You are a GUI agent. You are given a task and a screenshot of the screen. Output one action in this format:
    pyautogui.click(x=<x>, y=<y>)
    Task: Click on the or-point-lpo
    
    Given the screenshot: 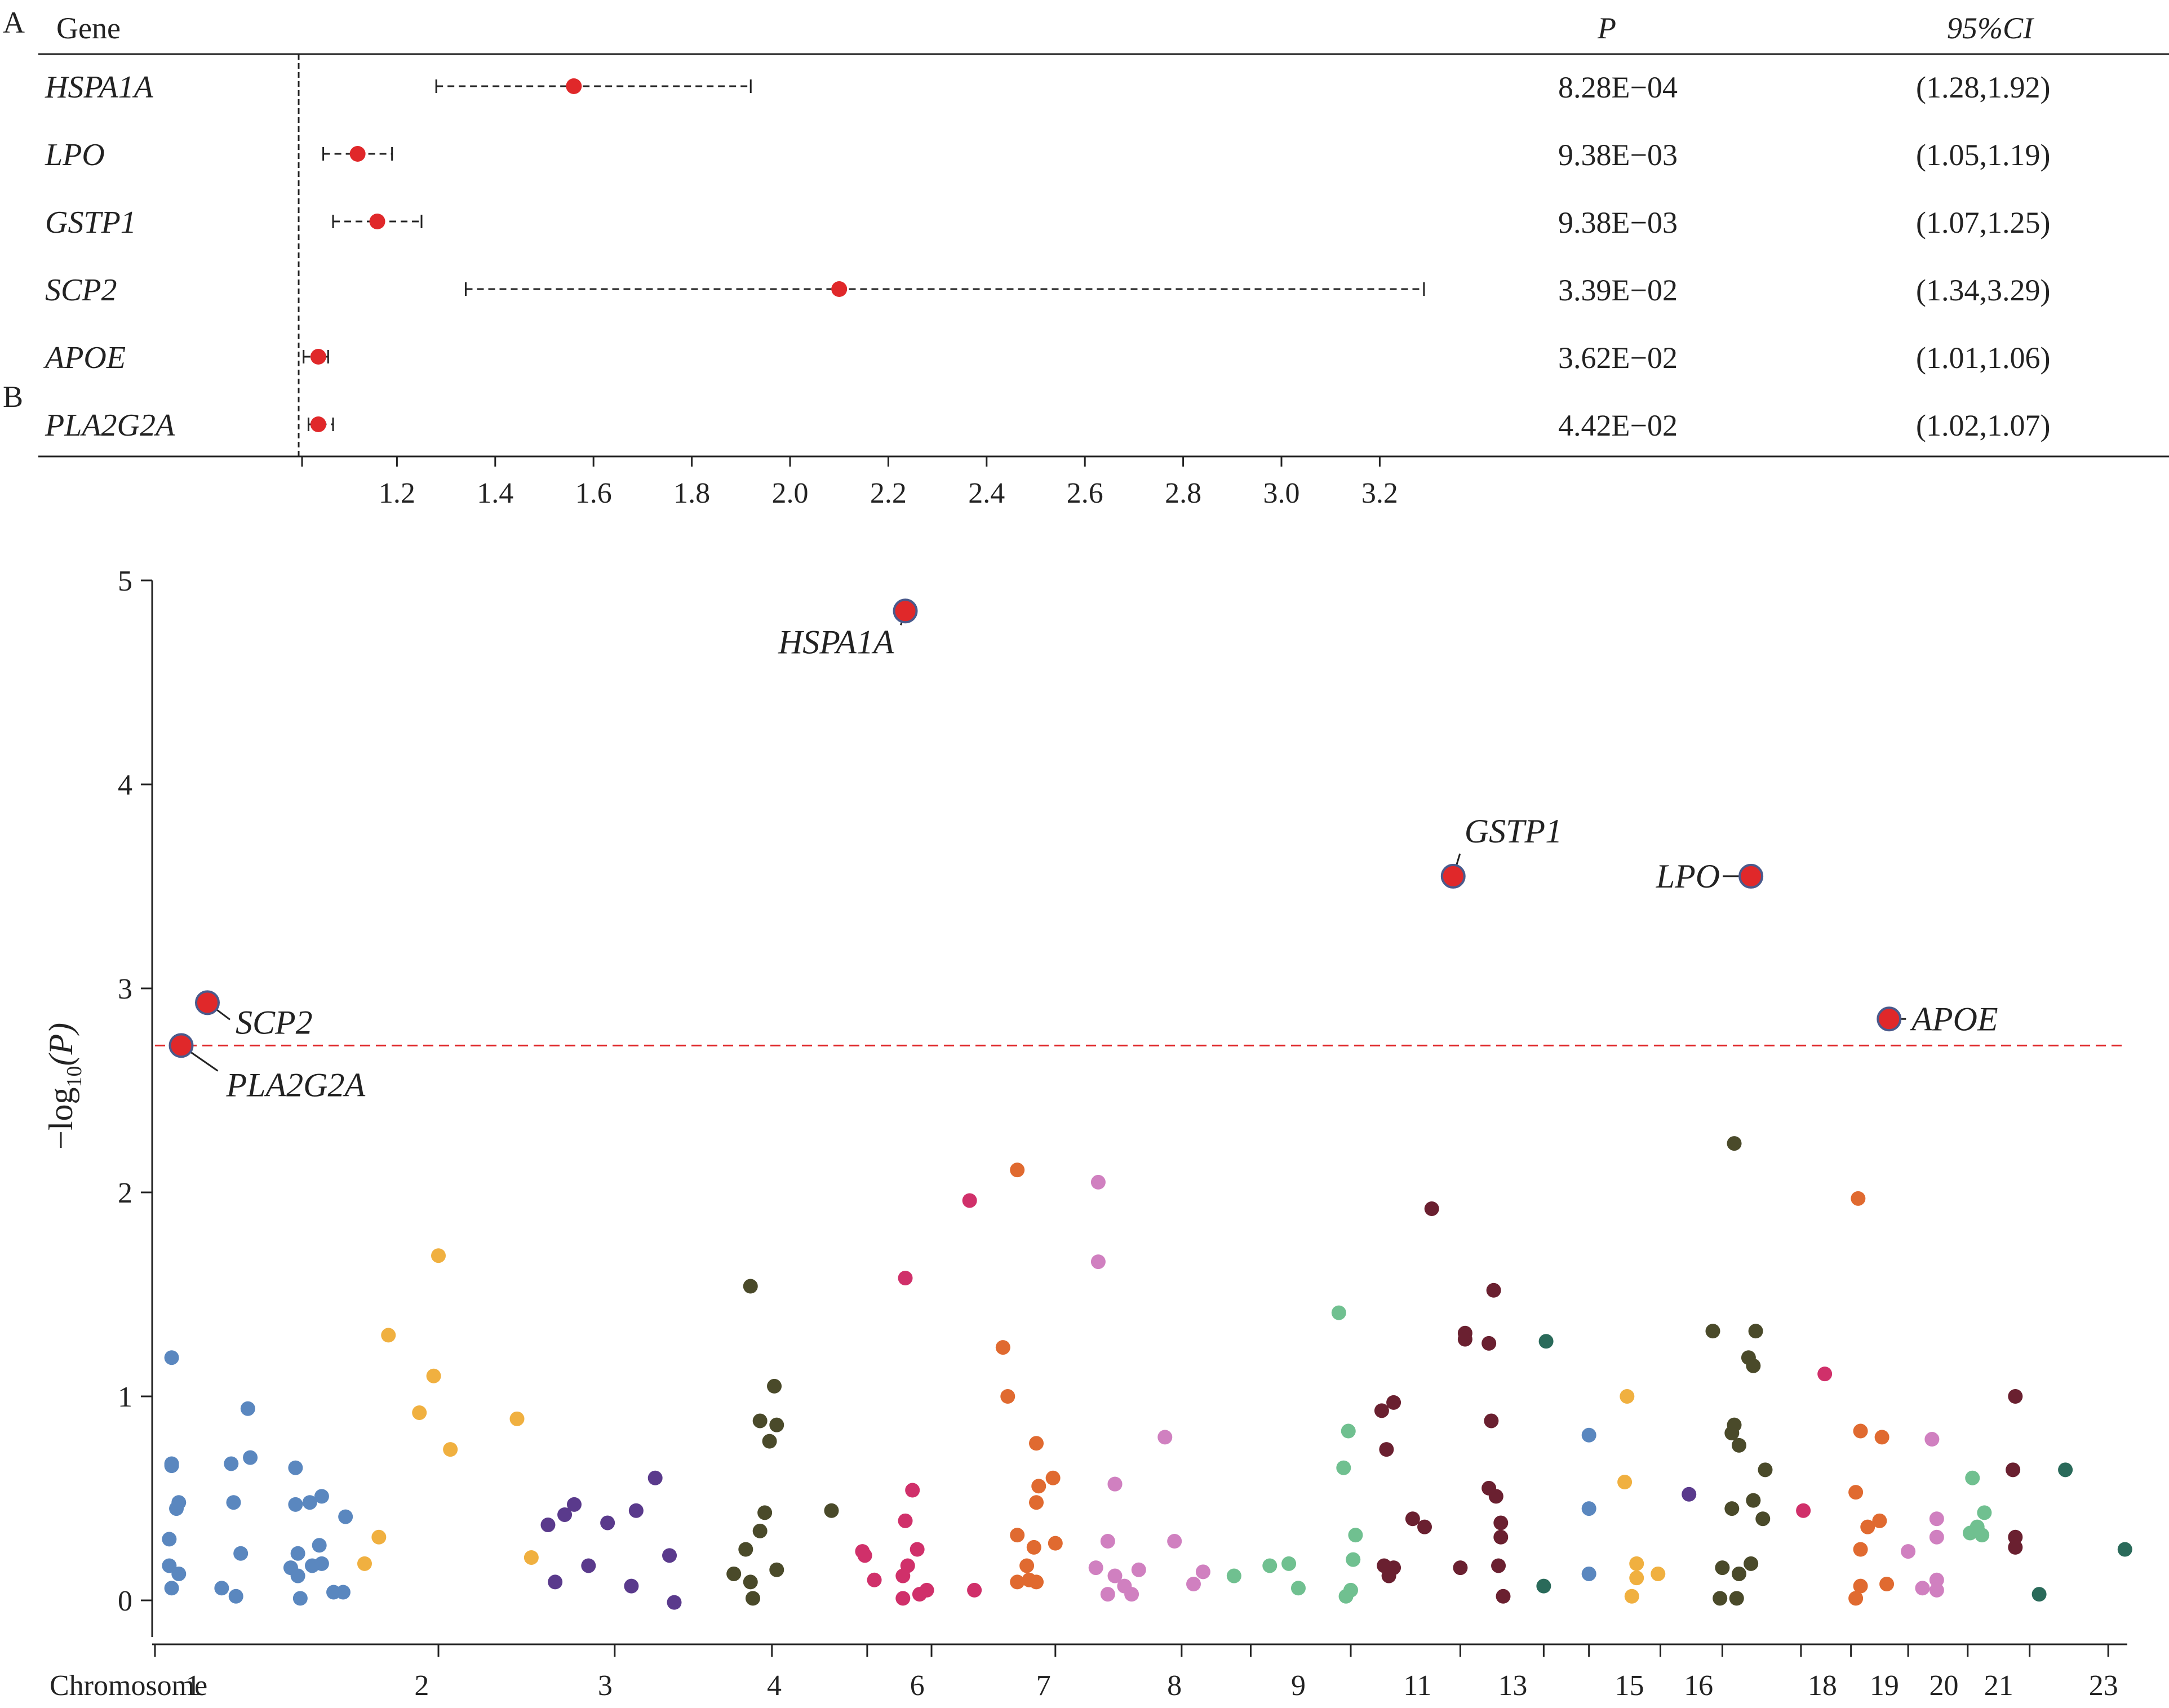 What is the action you would take?
    pyautogui.click(x=357, y=154)
    